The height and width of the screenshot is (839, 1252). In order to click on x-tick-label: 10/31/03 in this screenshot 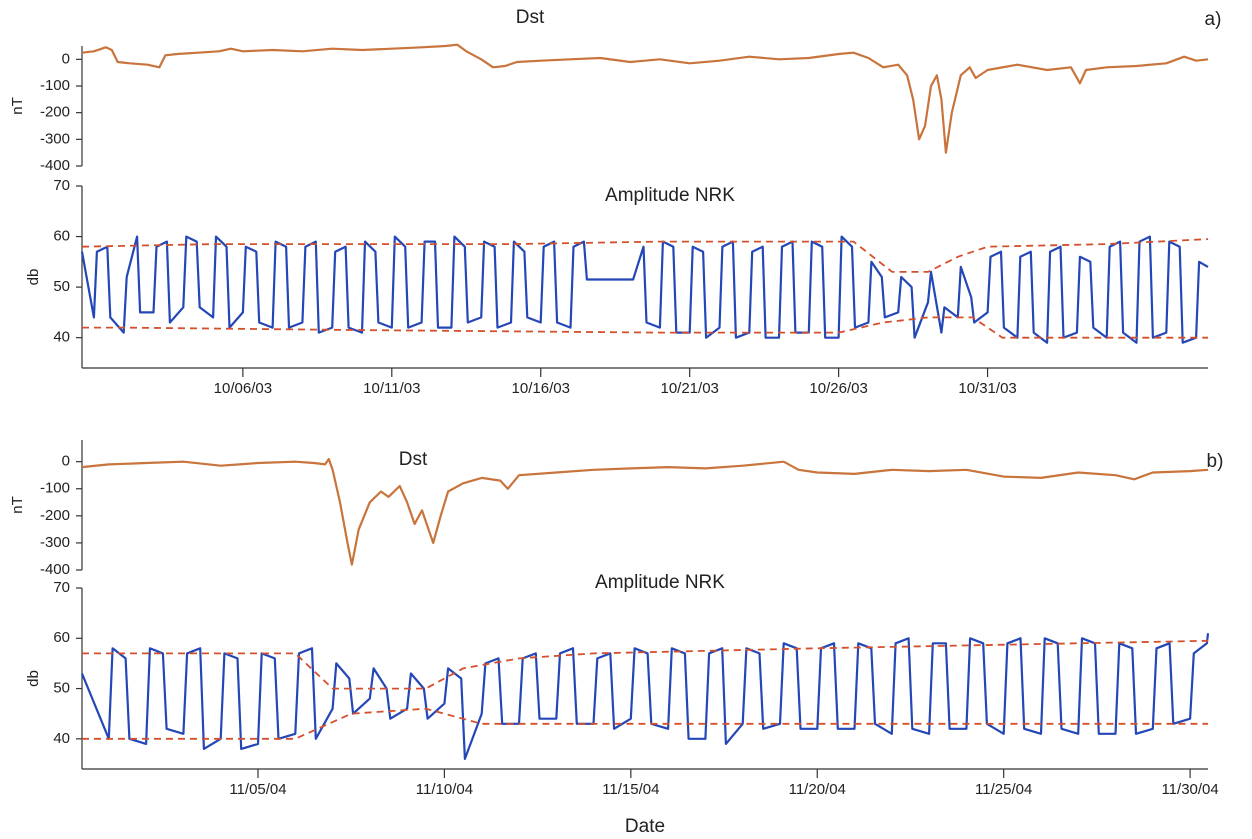, I will do `click(987, 388)`.